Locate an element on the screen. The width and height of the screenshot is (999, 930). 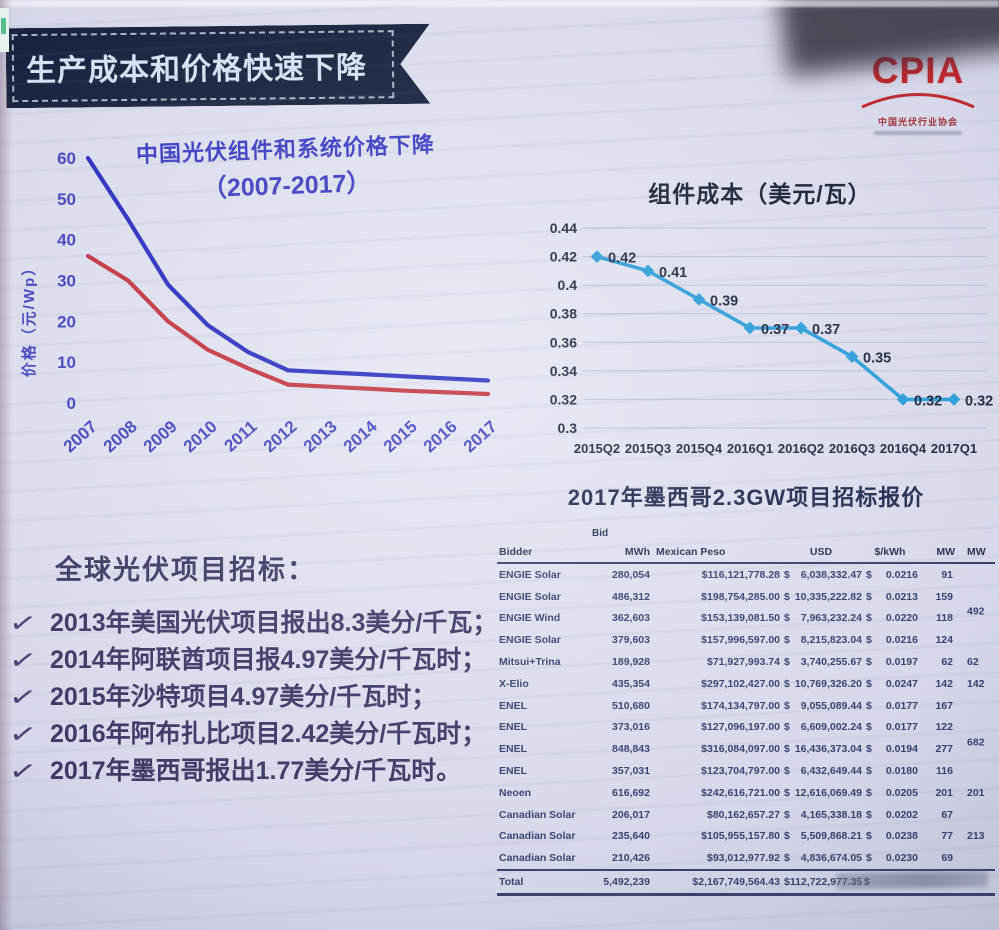
mwh-cell: 362,603 is located at coordinates (631, 618).